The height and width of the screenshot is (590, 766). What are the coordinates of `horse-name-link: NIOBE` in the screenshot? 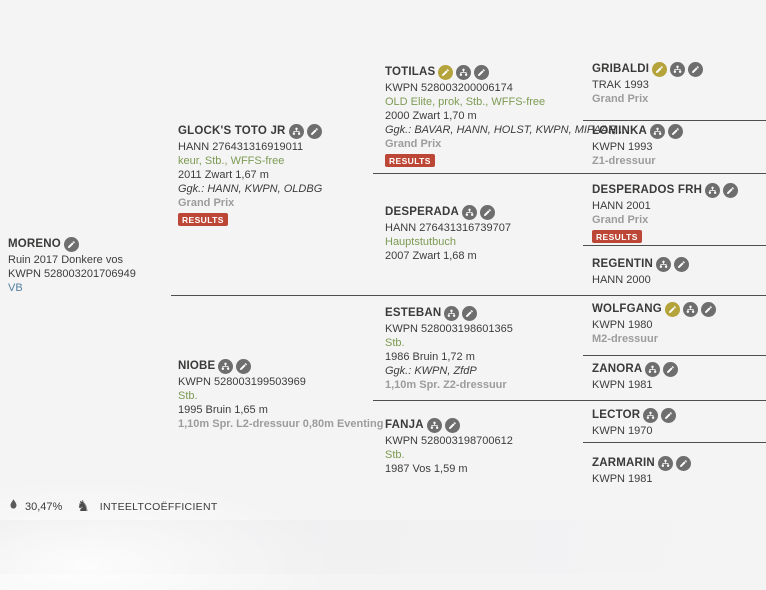 It's located at (197, 366).